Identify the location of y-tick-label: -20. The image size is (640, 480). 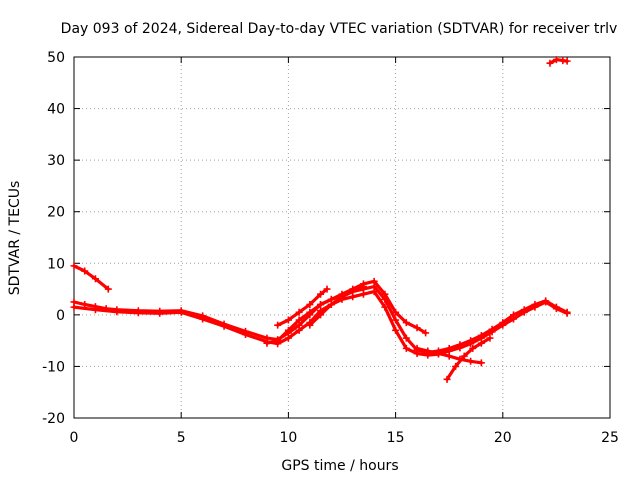
(53, 419).